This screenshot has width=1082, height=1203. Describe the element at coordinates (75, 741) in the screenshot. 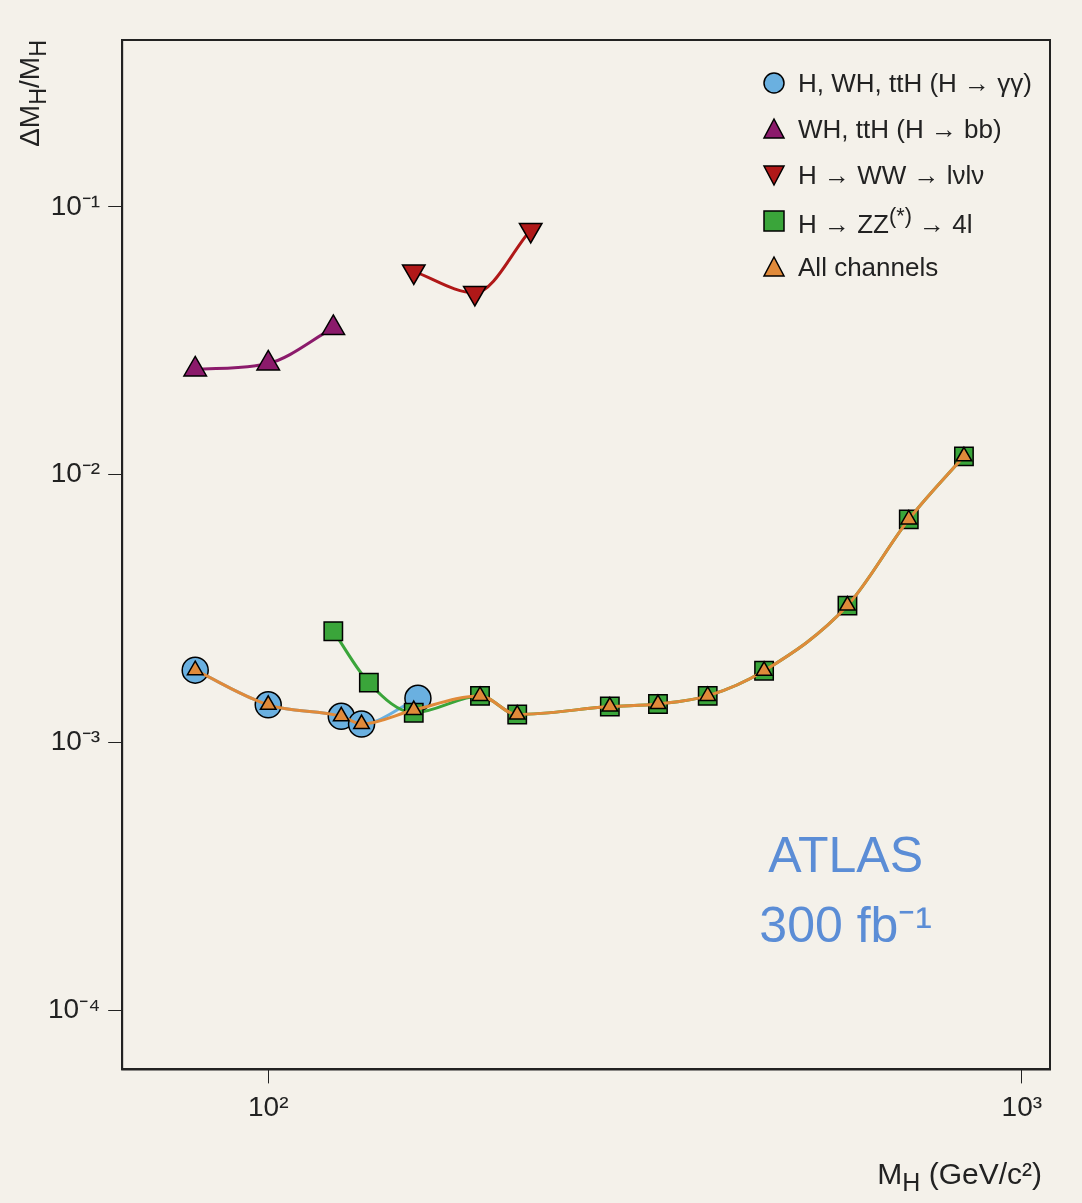

I see `y-tick-label: 10⁻³` at that location.